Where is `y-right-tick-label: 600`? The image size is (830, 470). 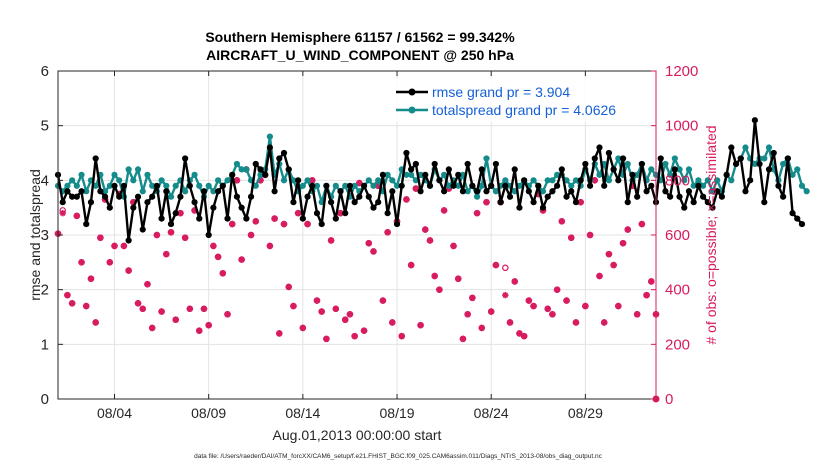 y-right-tick-label: 600 is located at coordinates (677, 235).